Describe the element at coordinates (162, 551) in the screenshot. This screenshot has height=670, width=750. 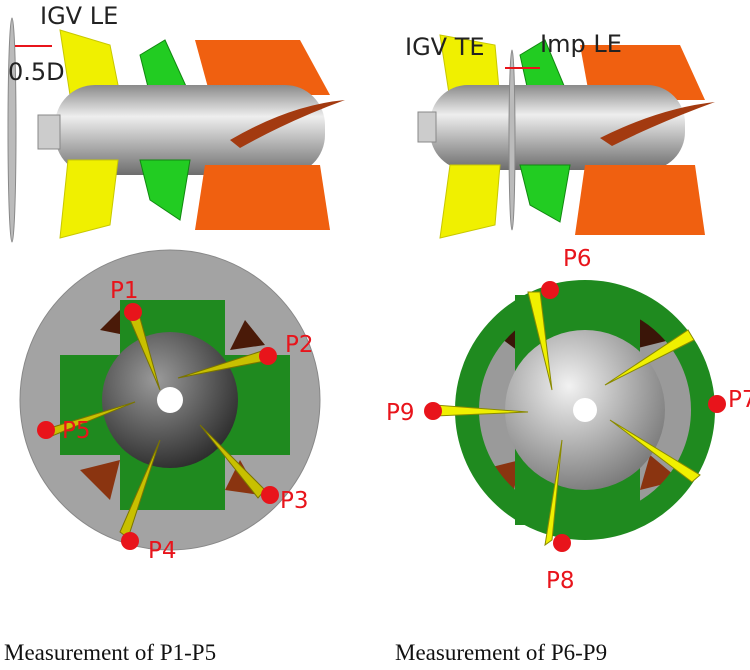
I see `point-label: P4` at that location.